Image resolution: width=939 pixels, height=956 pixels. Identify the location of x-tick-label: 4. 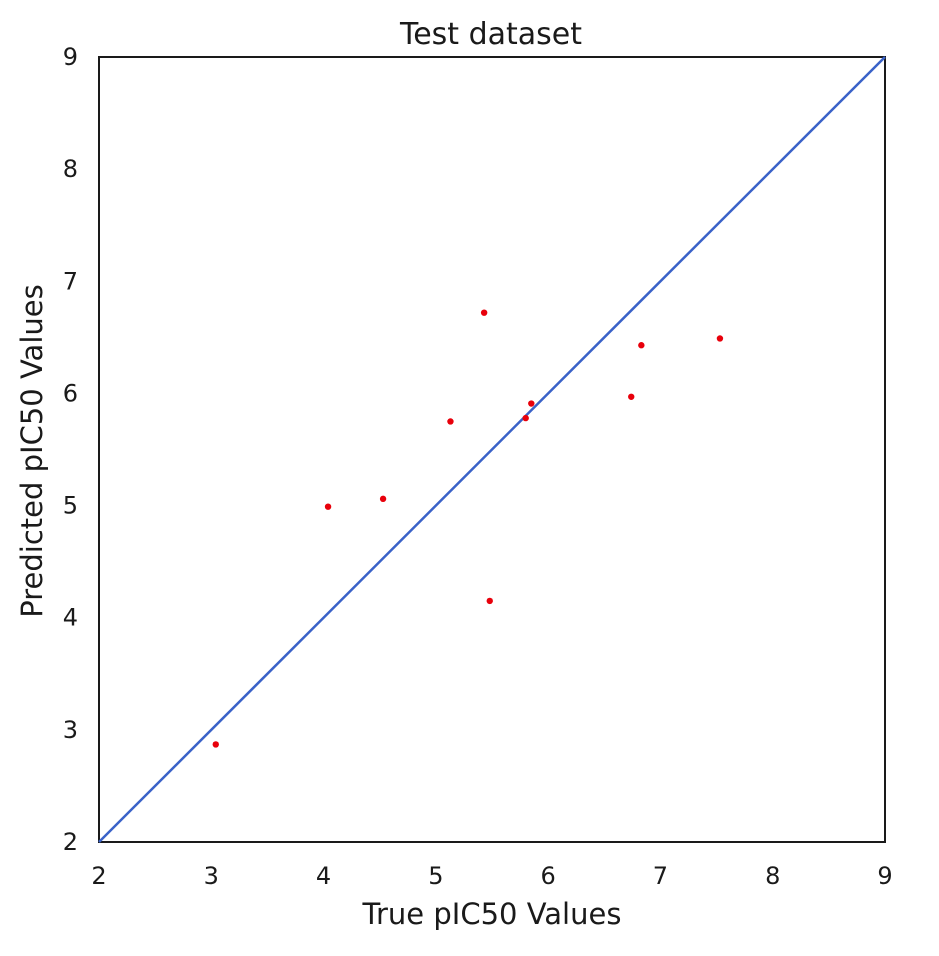
(323, 876).